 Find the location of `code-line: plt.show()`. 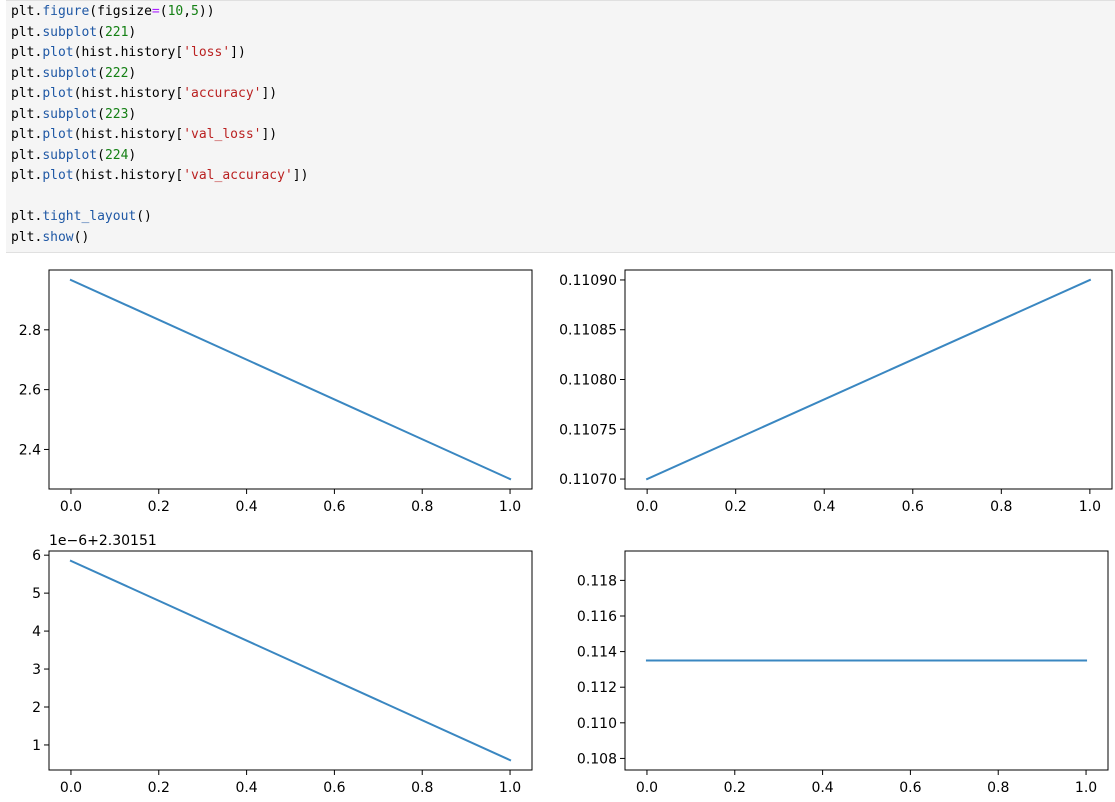

code-line: plt.show() is located at coordinates (563, 238).